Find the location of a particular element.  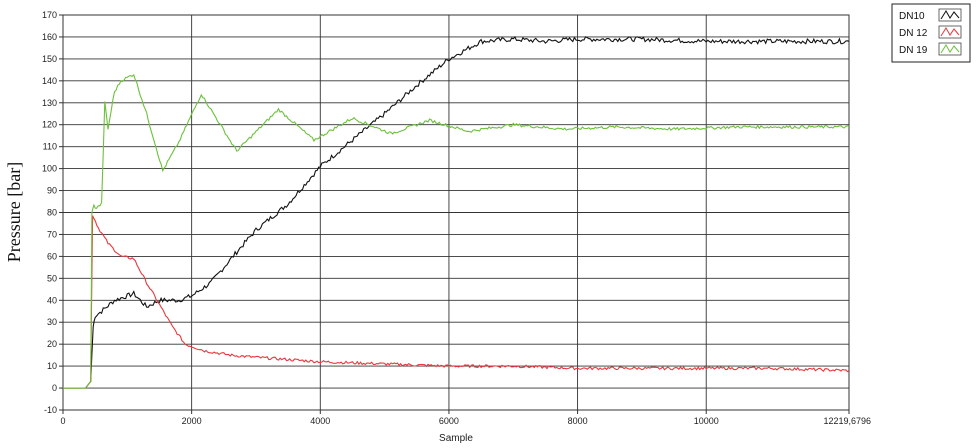

x-tick-label: 0 is located at coordinates (62, 421).